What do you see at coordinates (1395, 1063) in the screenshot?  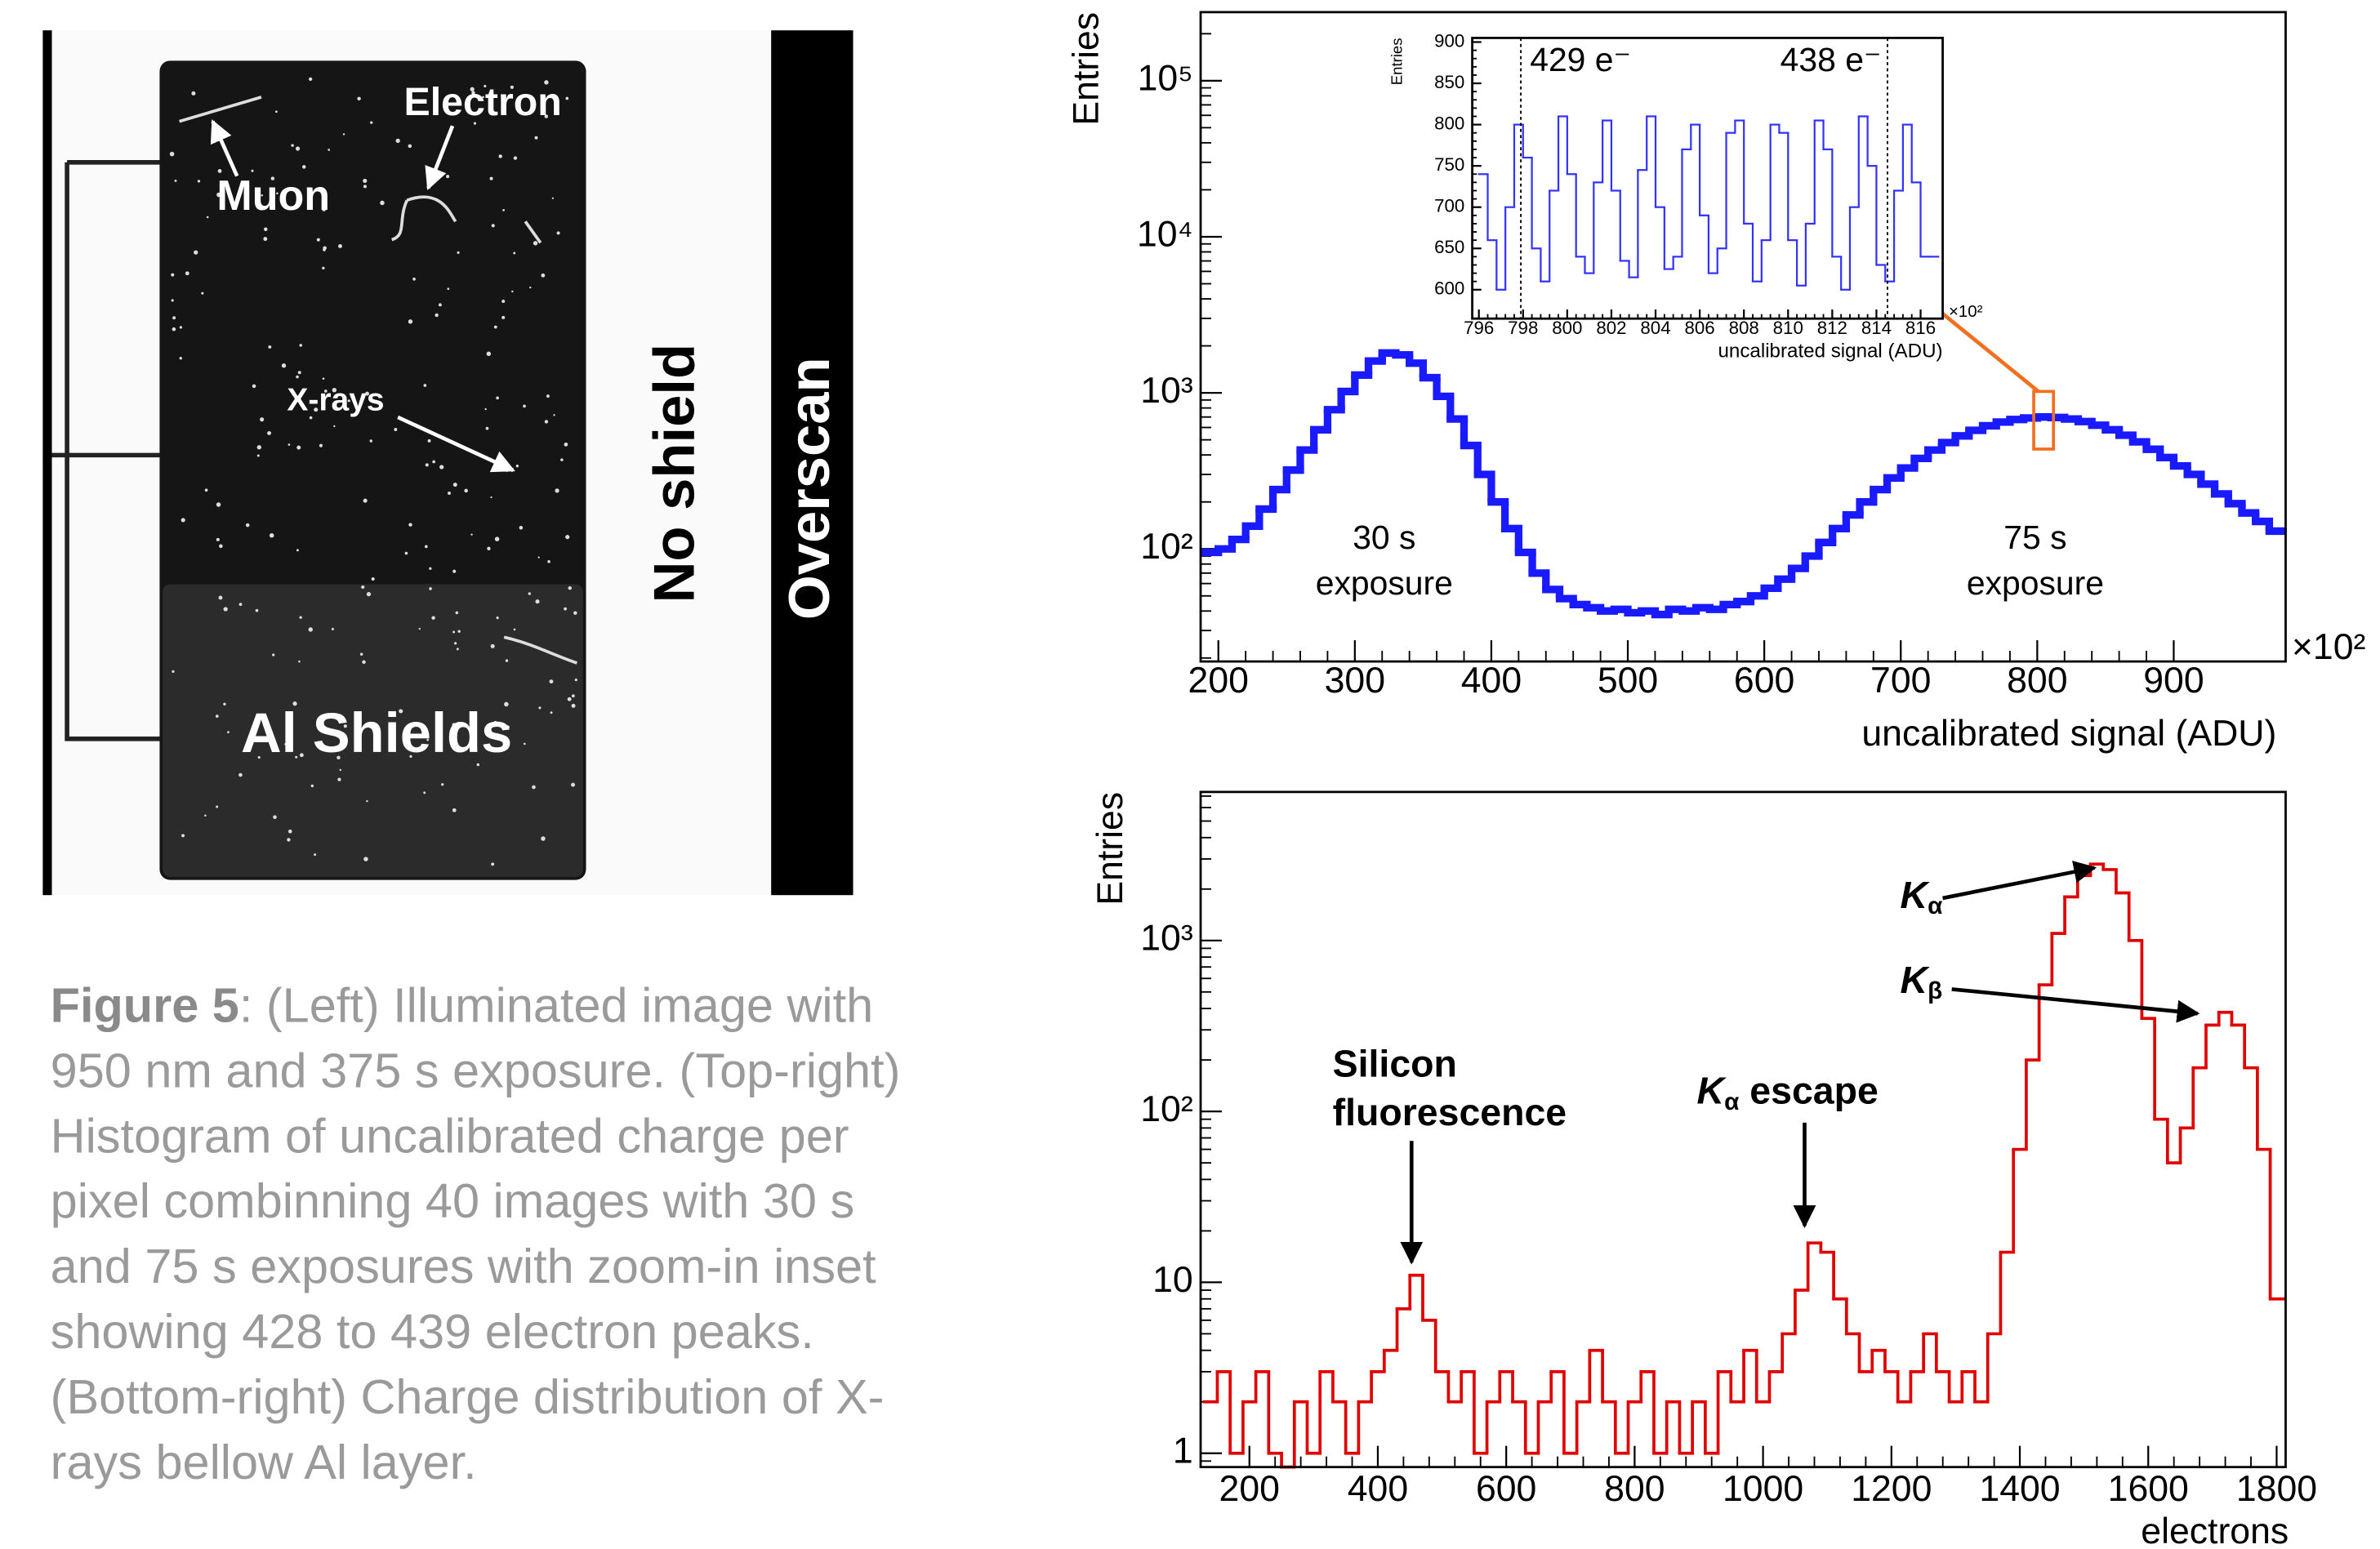 I see `annotation: Silicon` at bounding box center [1395, 1063].